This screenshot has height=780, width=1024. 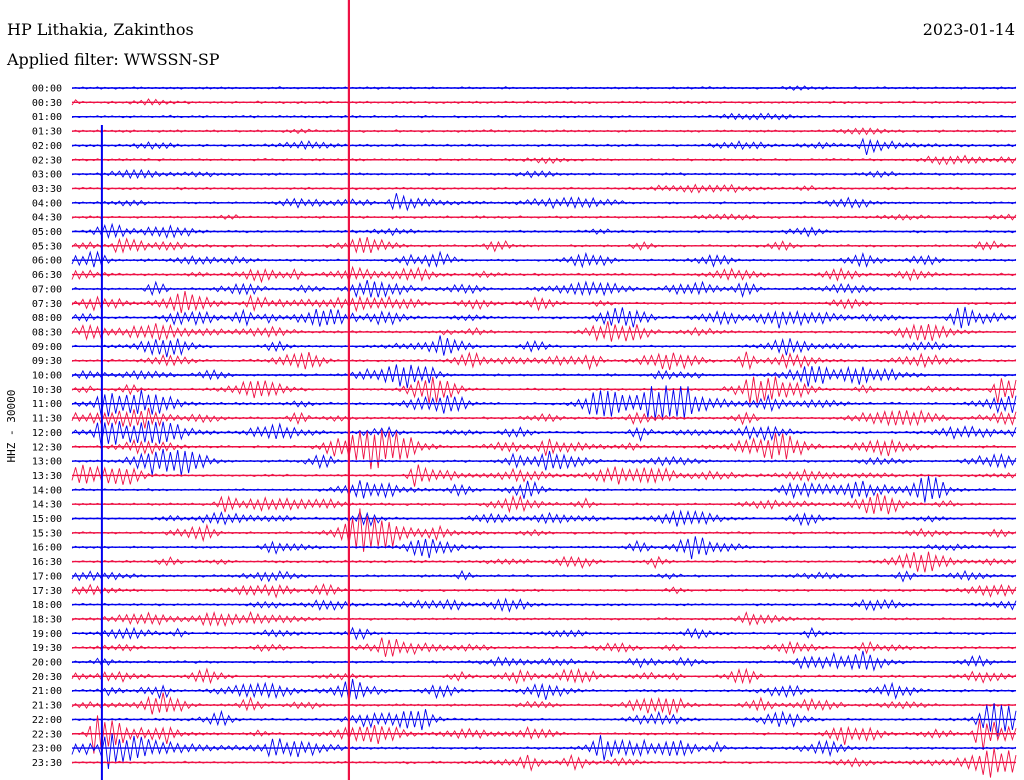 What do you see at coordinates (47, 462) in the screenshot?
I see `row-label-1300: 13:00` at bounding box center [47, 462].